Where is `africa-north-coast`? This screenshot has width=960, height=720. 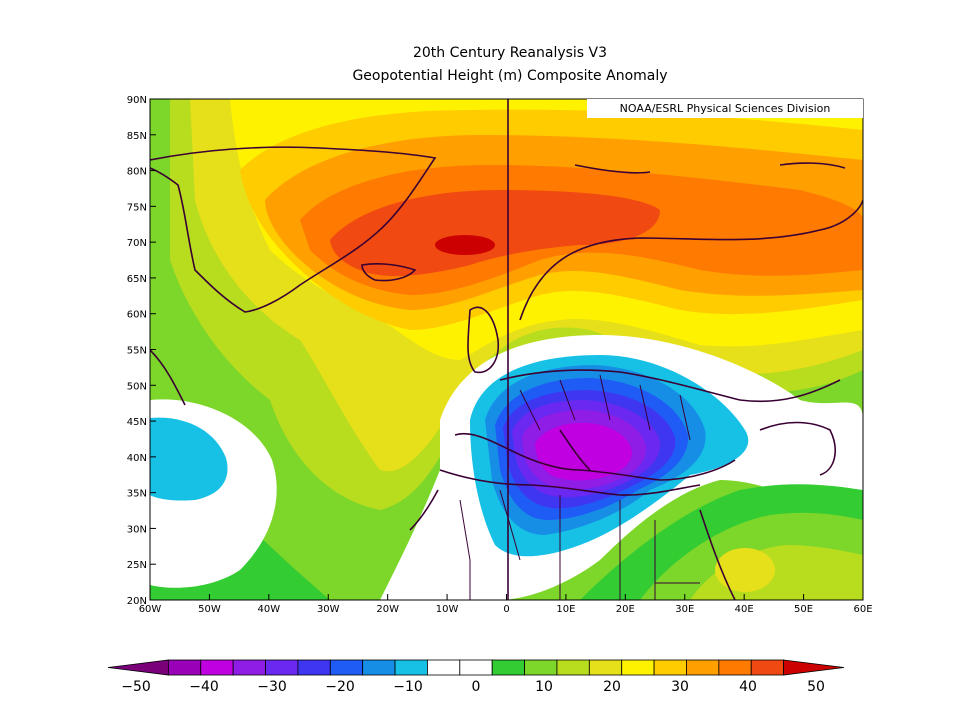
africa-north-coast is located at coordinates (570, 482).